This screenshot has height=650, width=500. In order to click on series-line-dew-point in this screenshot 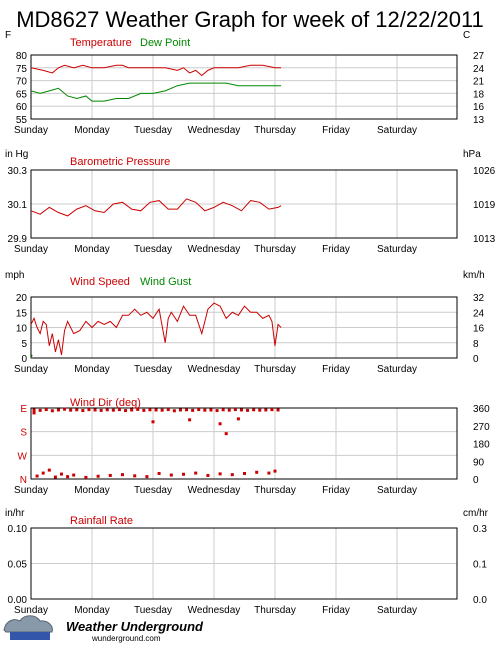, I will do `click(156, 92)`.